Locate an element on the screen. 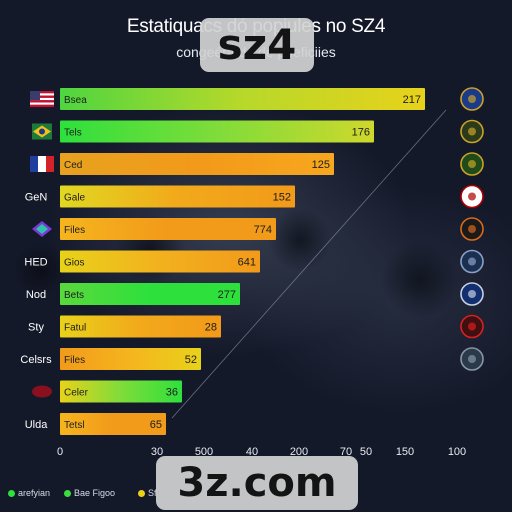 The image size is (512, 512). value-label: 176 is located at coordinates (361, 133).